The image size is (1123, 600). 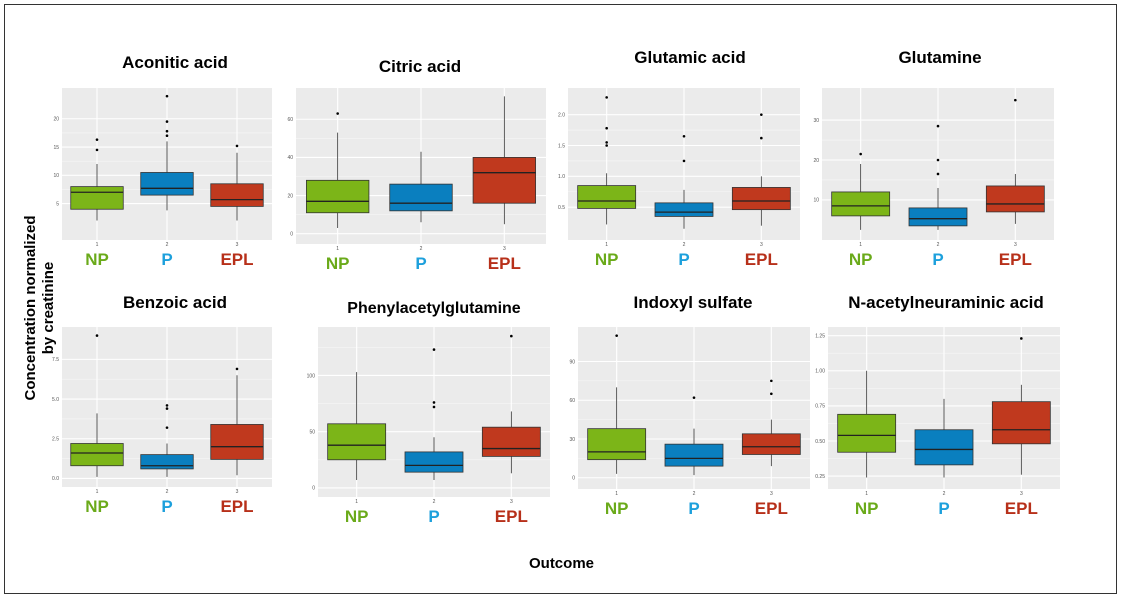 I want to click on y-tick-label: 0.0, so click(x=55, y=479).